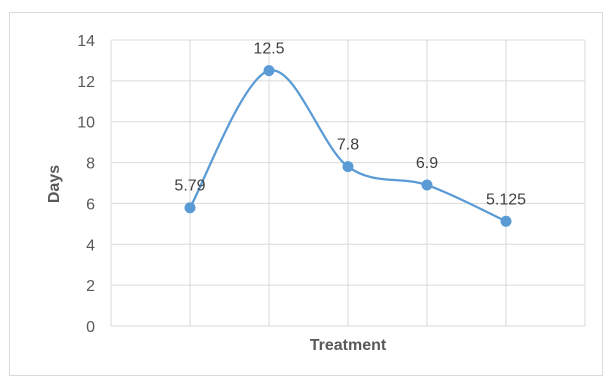 This screenshot has width=606, height=378. Describe the element at coordinates (86, 184) in the screenshot. I see `y-tick-labels: 0 2 4 6 8 10 12 14` at that location.